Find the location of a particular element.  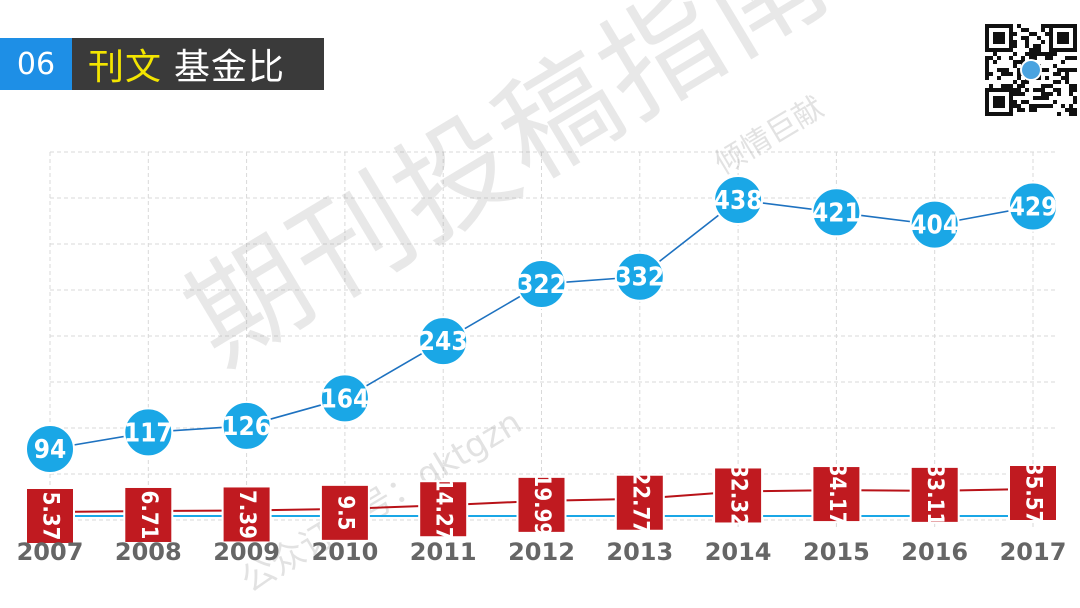

blue-point-label: 164 is located at coordinates (344, 399).